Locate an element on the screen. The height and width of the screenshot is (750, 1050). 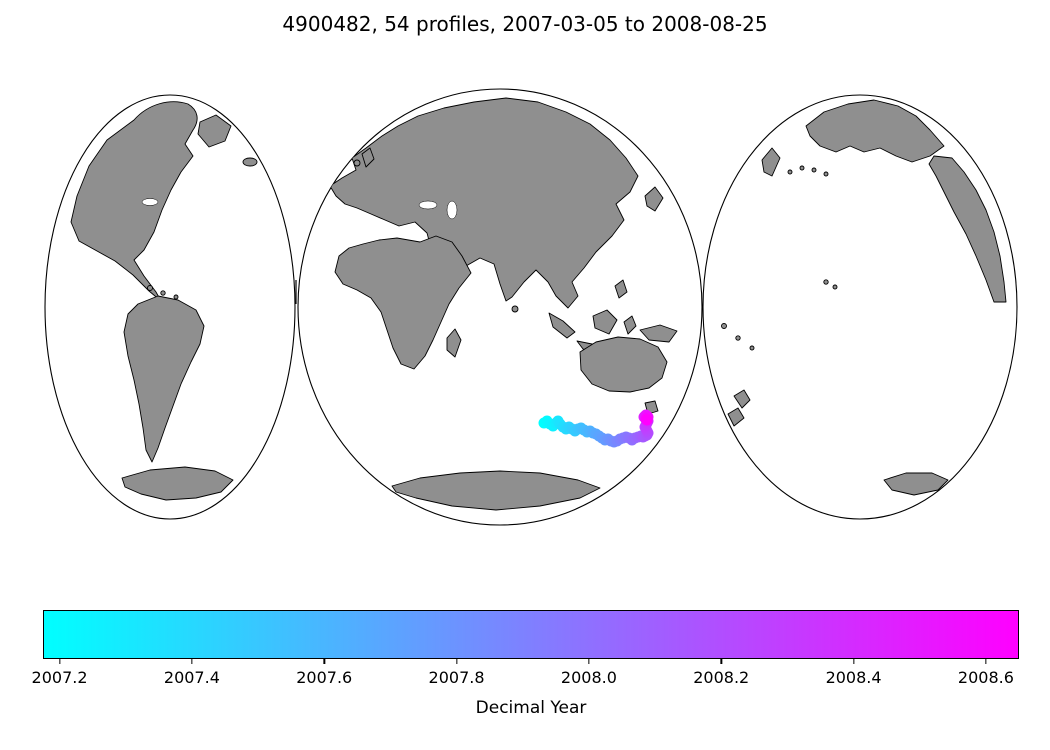
island-new-guinea is located at coordinates (658, 333).